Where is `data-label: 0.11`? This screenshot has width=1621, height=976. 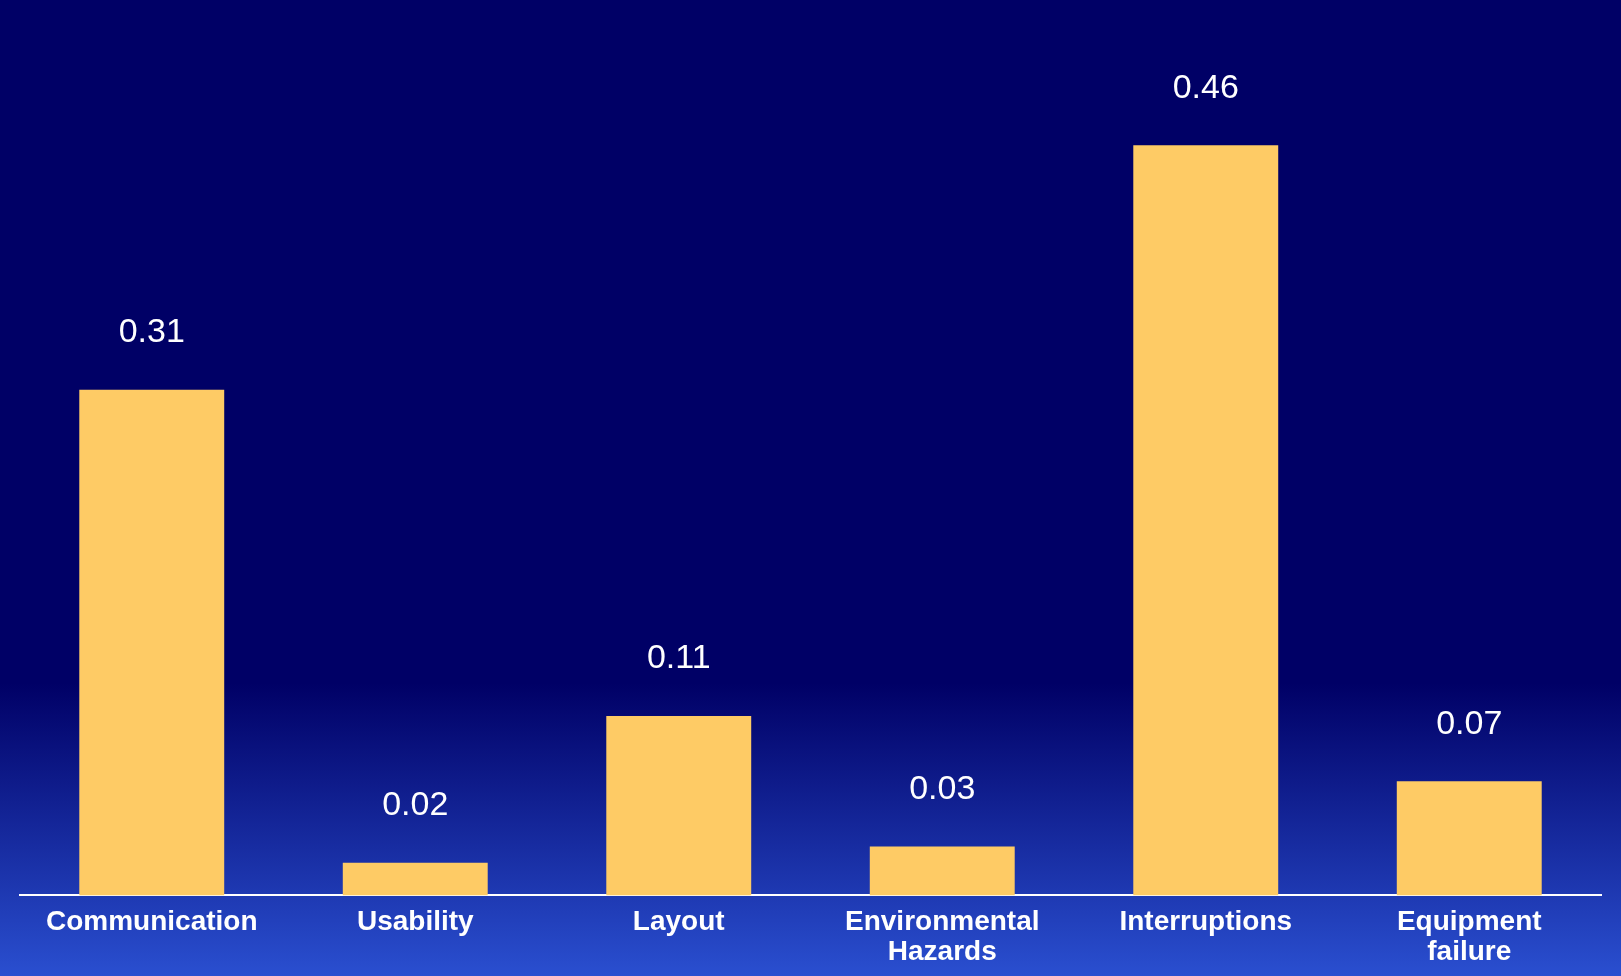
data-label: 0.11 is located at coordinates (678, 656).